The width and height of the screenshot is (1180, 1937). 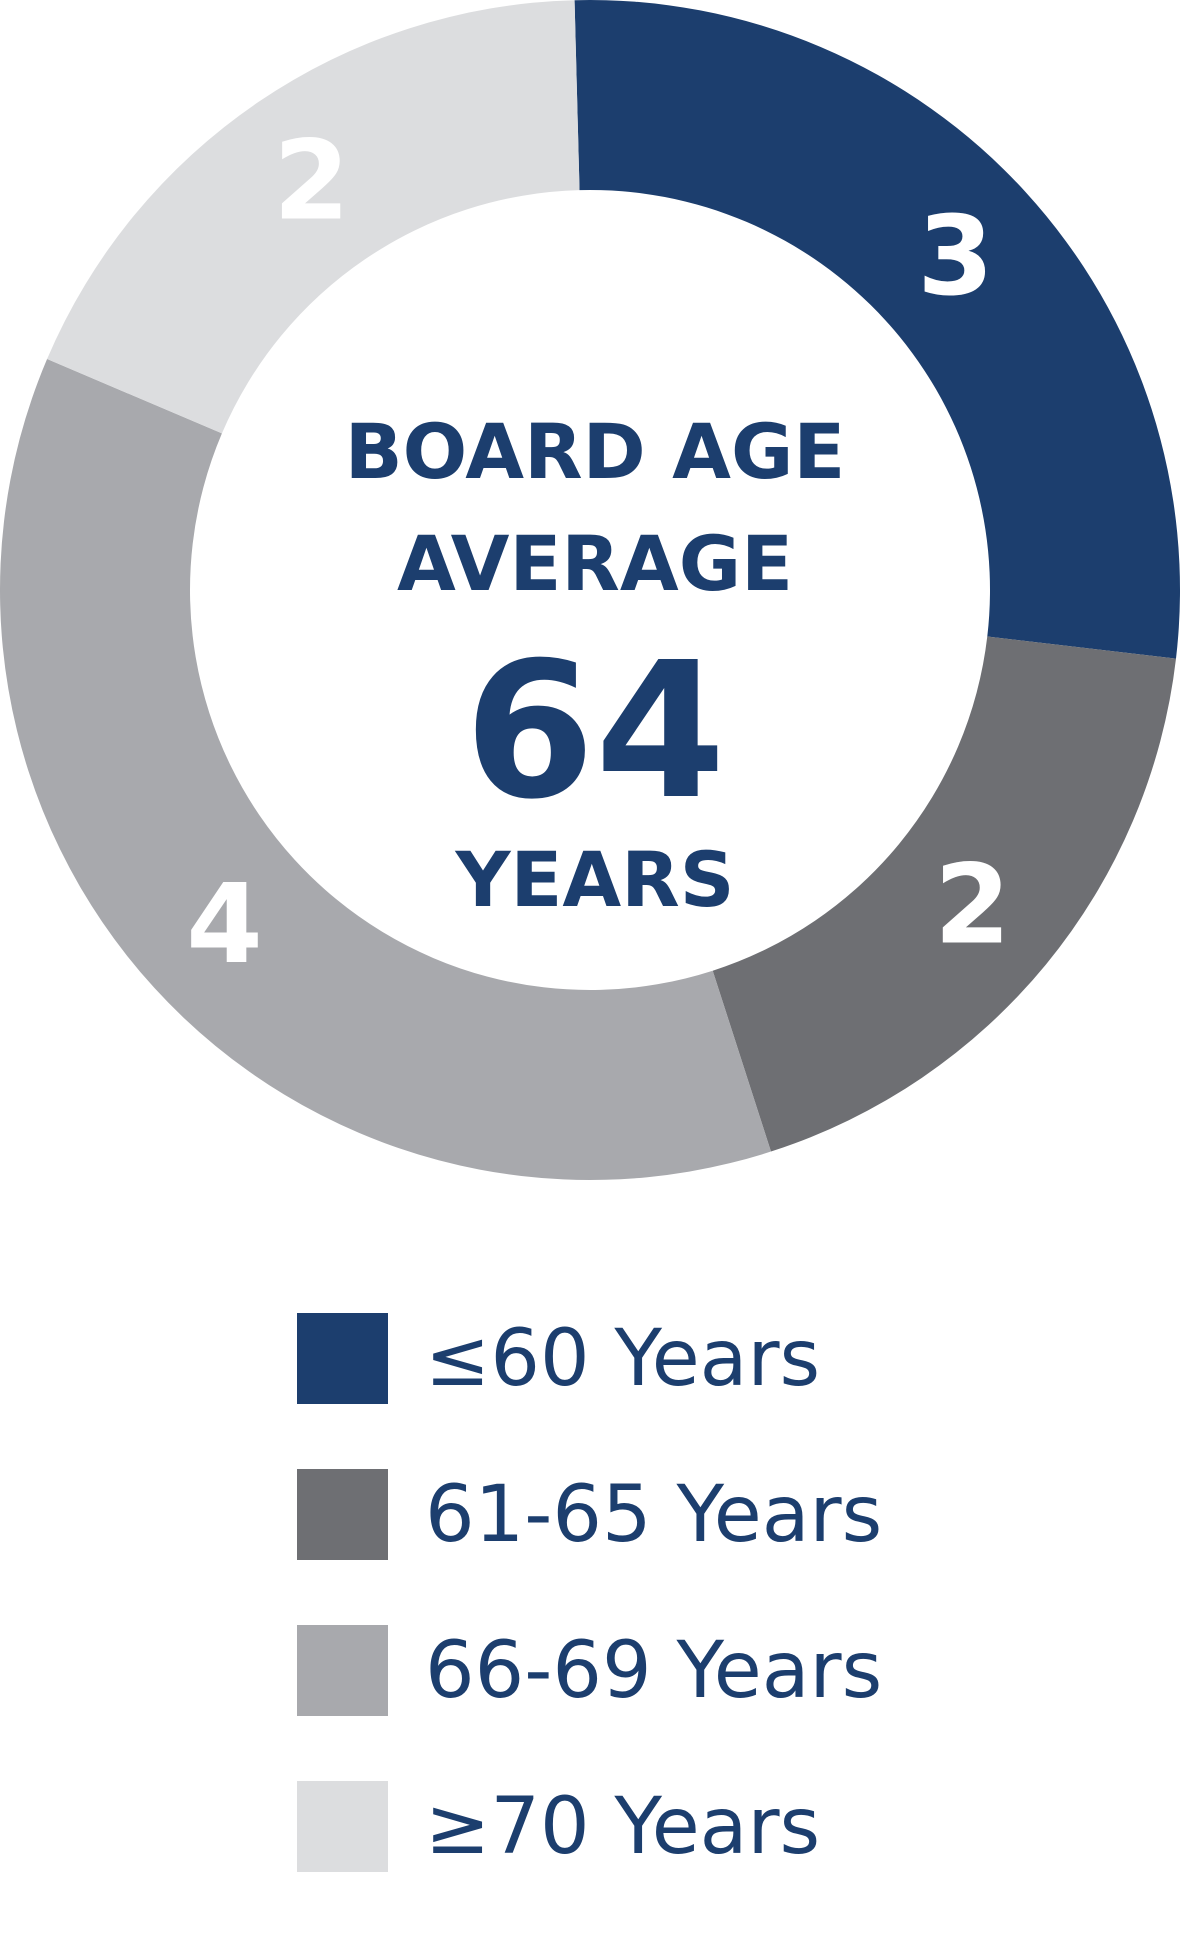 I want to click on legend-item: ≤60 Years, so click(x=697, y=1358).